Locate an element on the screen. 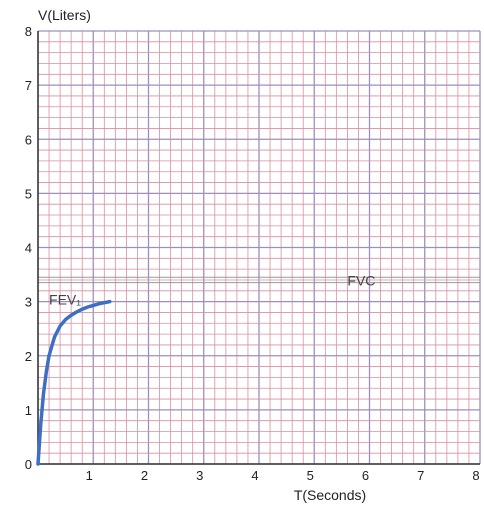 Image resolution: width=484 pixels, height=509 pixels. x-tick-label: 3 is located at coordinates (199, 475).